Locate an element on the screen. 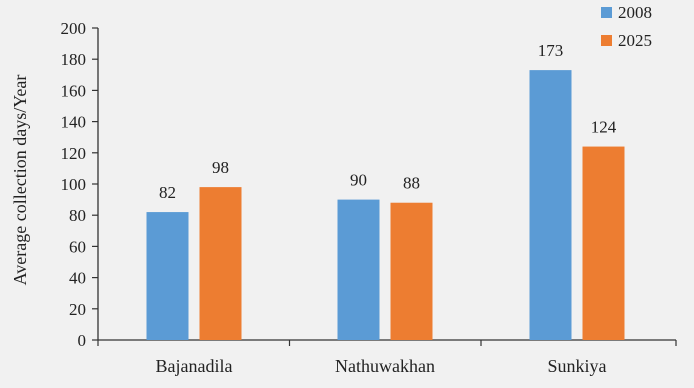  data-label: 90 is located at coordinates (358, 180).